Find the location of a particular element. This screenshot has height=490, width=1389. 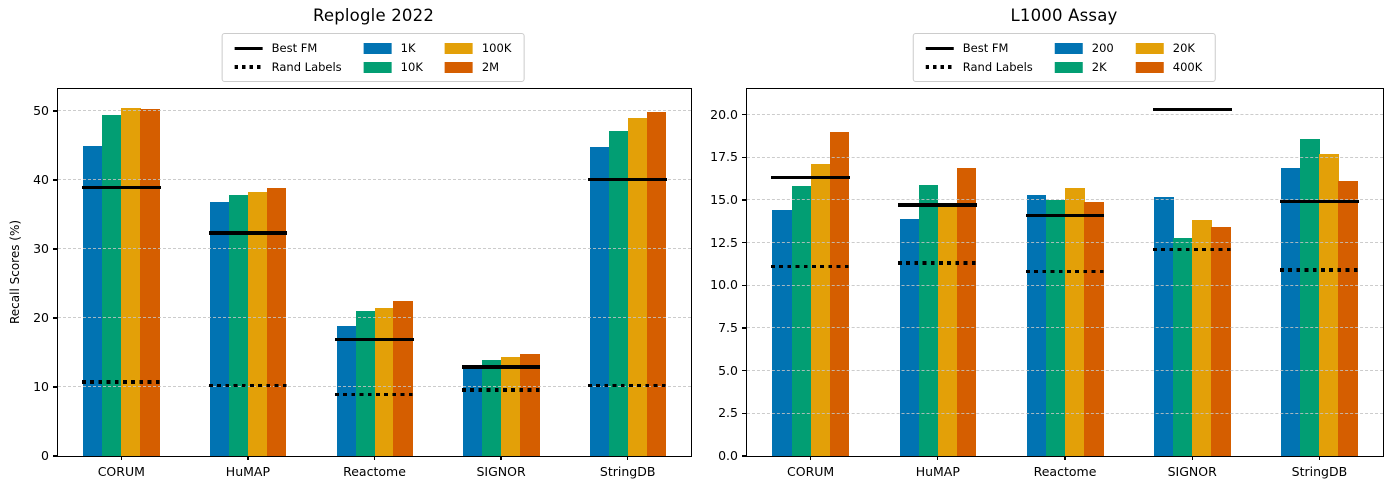

bar-400k-reactome is located at coordinates (1094, 328).